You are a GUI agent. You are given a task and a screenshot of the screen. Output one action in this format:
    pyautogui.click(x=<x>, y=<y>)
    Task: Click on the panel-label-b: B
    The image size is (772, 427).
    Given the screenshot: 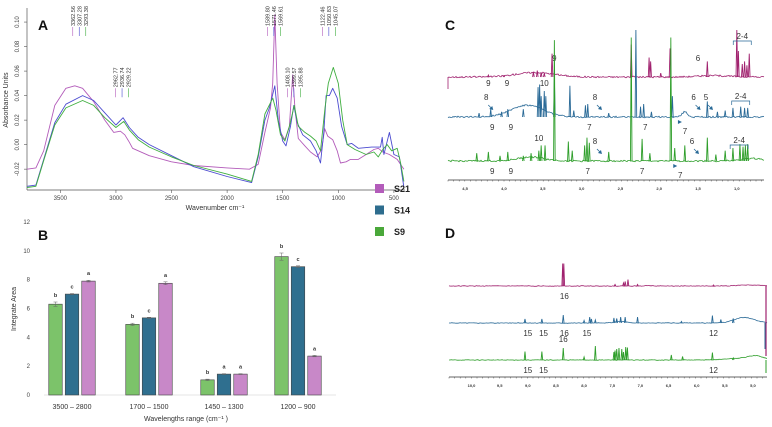 What is the action you would take?
    pyautogui.click(x=43, y=235)
    